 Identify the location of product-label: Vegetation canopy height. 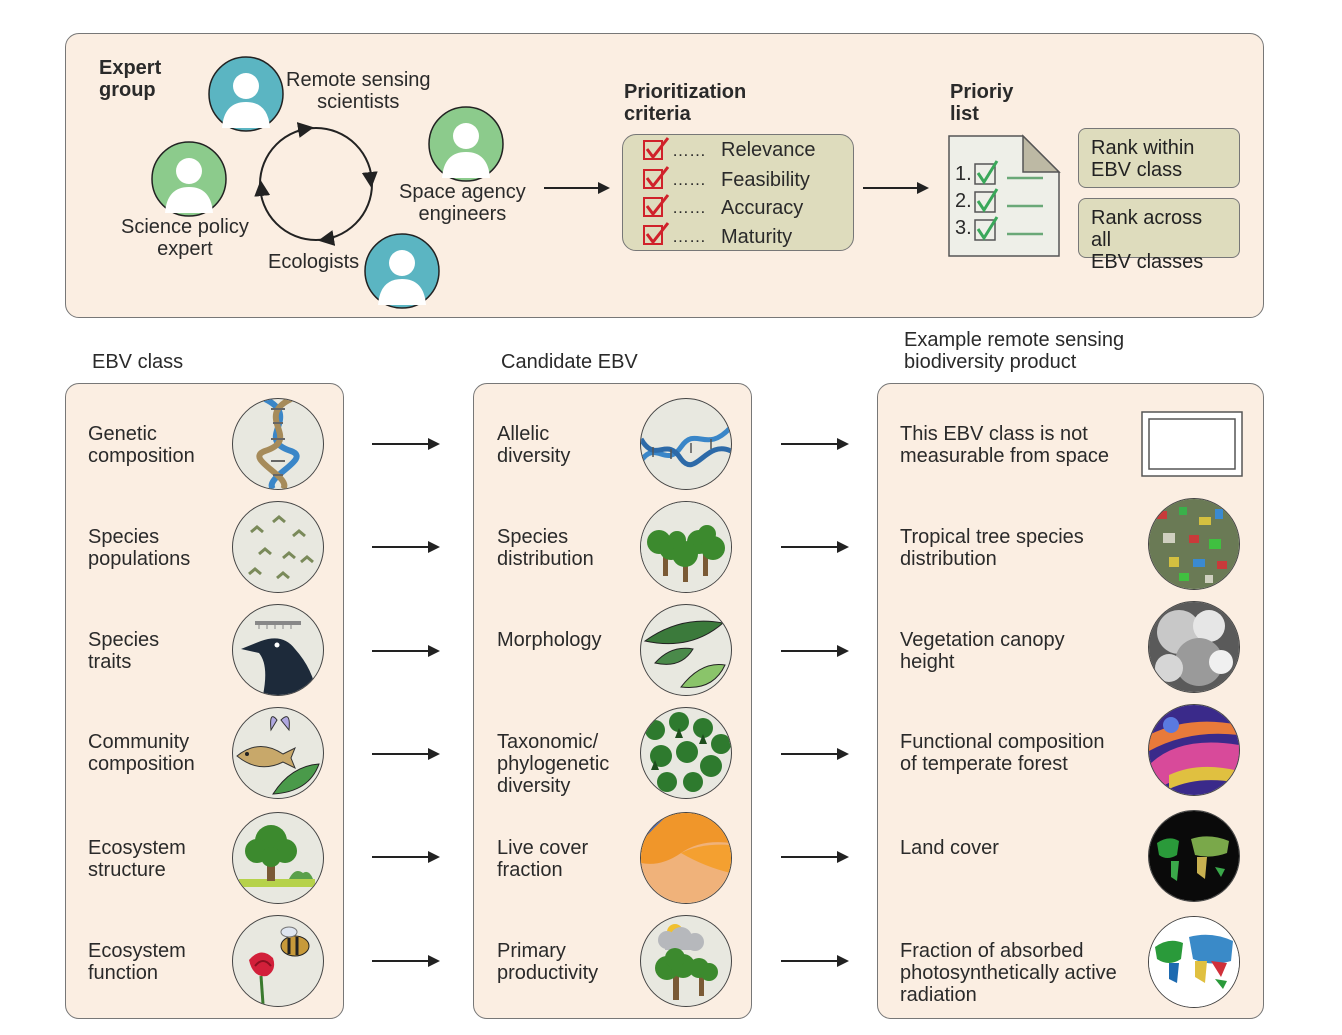
(982, 651).